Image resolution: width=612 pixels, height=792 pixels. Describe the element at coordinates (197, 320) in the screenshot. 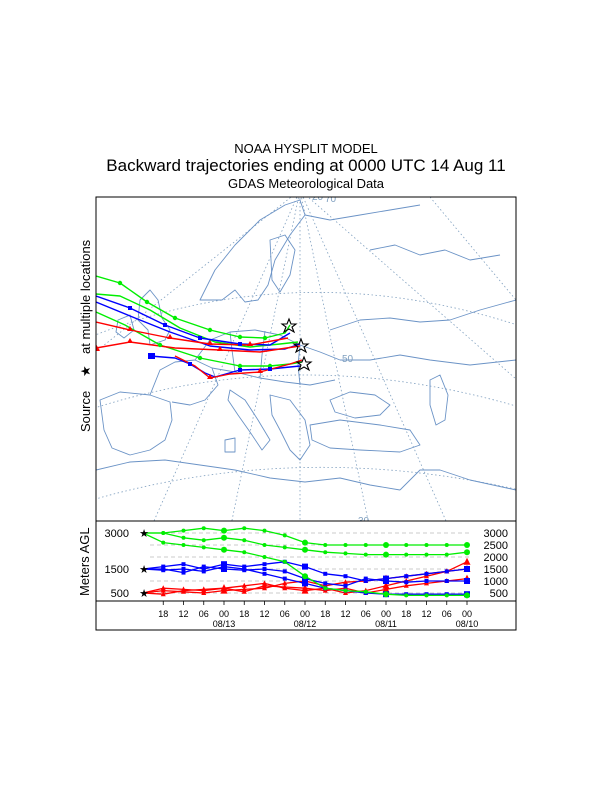

I see `map-trajectory-green` at that location.